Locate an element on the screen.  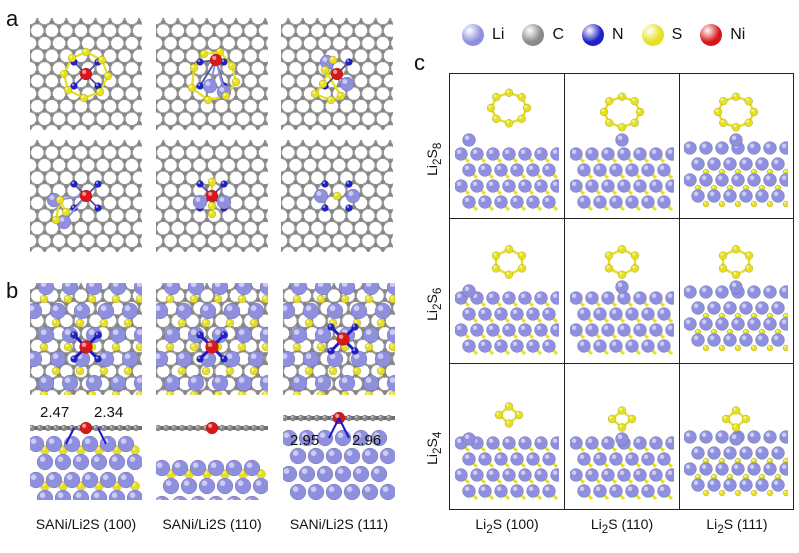
column-label-100: Li2S (100) is located at coordinates (507, 526).